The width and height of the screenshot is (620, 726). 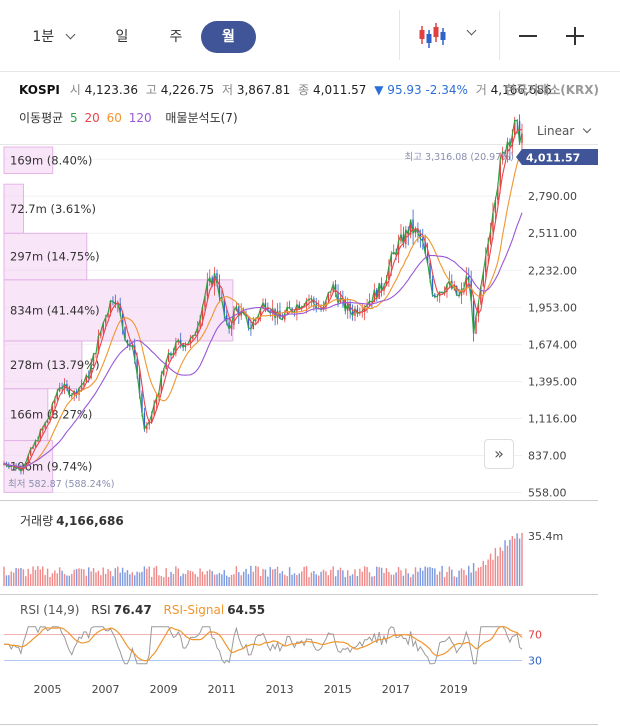 I want to click on symbol-name: KOSPI, so click(x=39, y=90).